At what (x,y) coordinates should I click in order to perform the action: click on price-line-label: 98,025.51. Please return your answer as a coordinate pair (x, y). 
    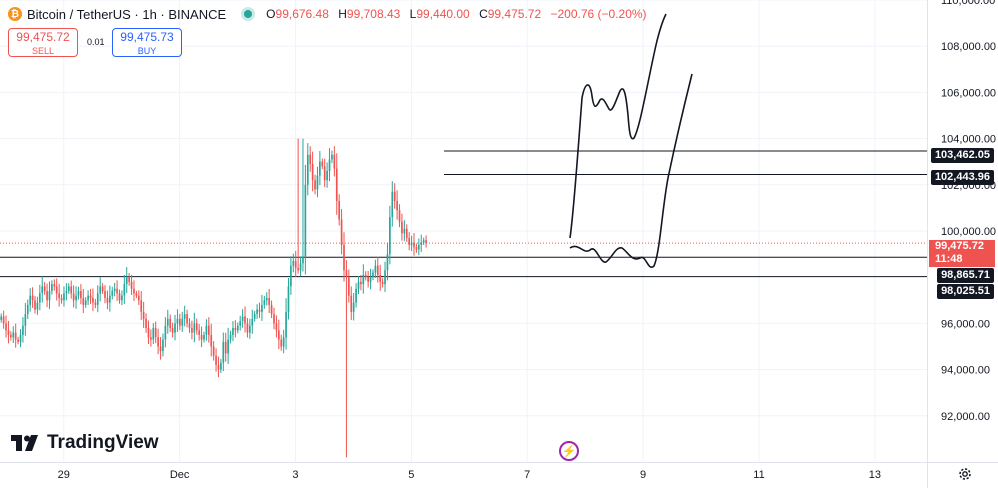
    Looking at the image, I should click on (965, 291).